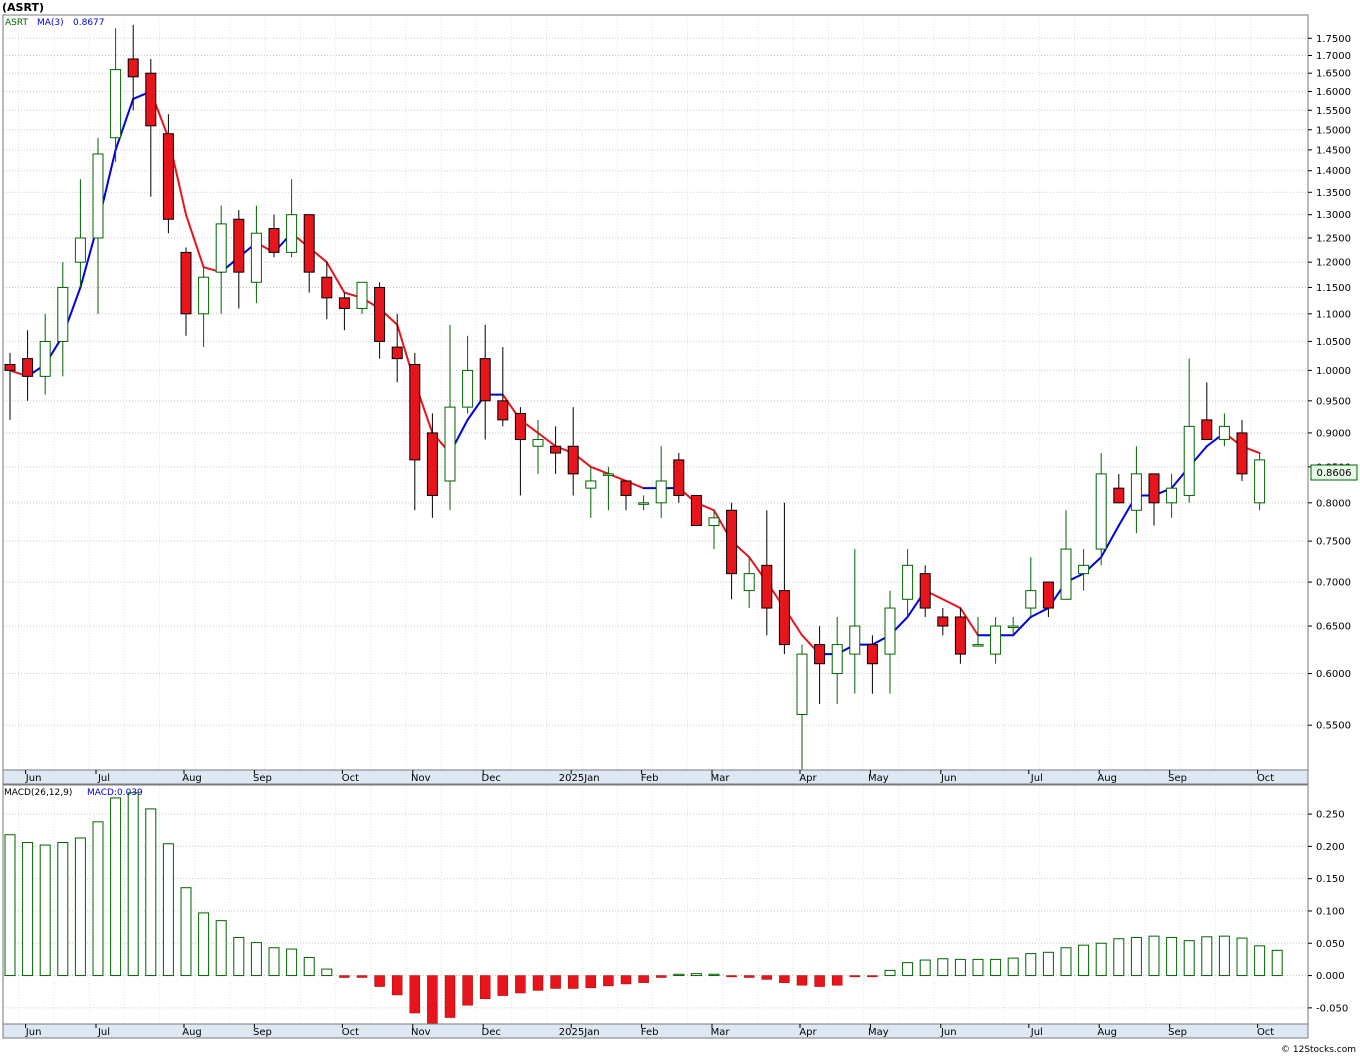 Image resolution: width=1360 pixels, height=1056 pixels. Describe the element at coordinates (1333, 401) in the screenshot. I see `price-tick-label: 0.9500` at that location.